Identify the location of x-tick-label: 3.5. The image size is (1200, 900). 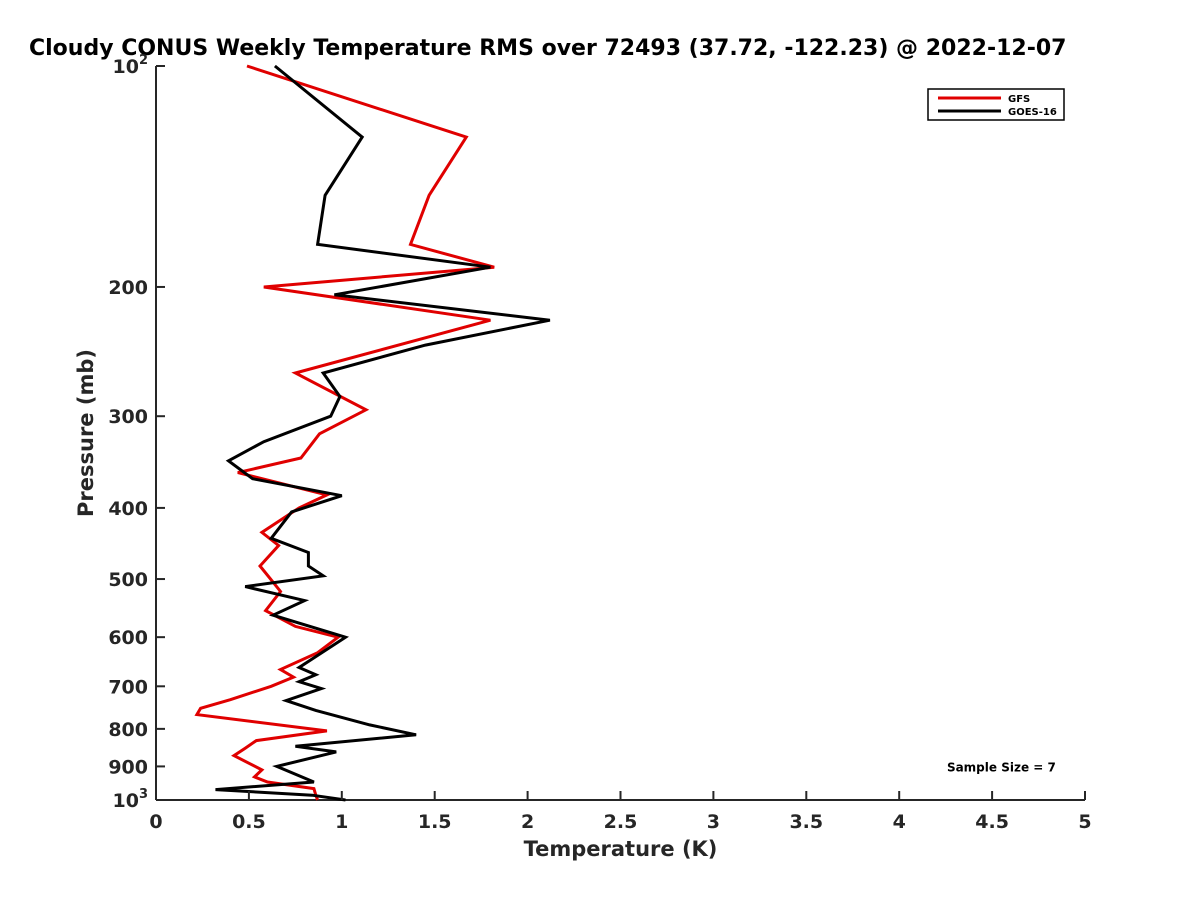
(806, 822).